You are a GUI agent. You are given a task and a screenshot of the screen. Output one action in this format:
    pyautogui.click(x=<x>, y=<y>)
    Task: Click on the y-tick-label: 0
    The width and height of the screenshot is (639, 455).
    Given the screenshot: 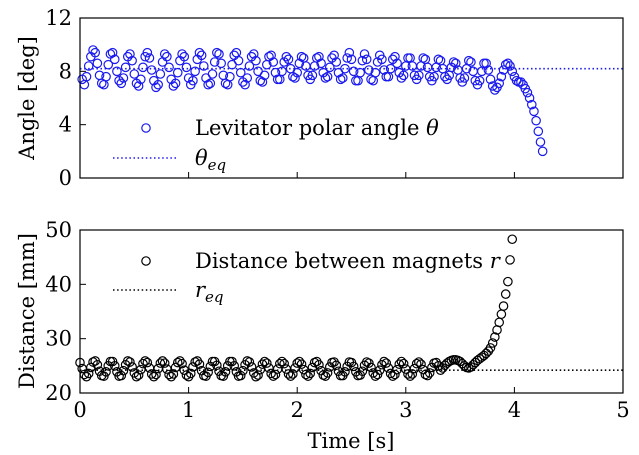 What is the action you would take?
    pyautogui.click(x=65, y=178)
    